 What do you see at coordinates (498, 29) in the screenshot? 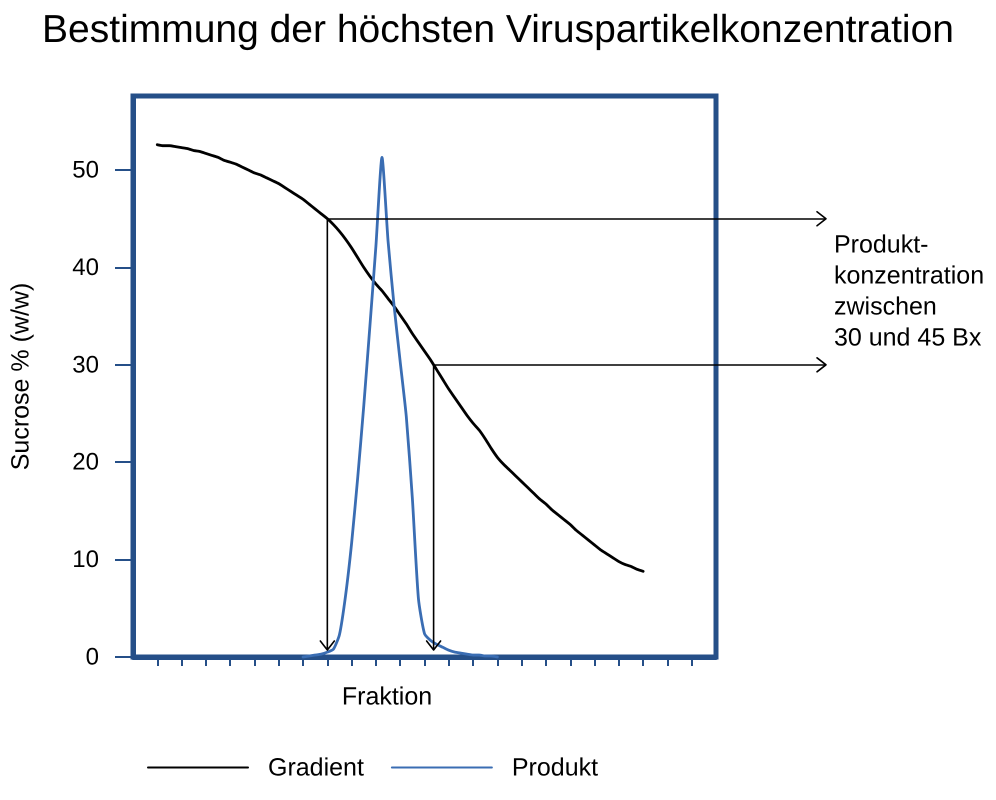
I see `chart-title: Bestimmung der höchsten Viruspartikelkonzentration` at bounding box center [498, 29].